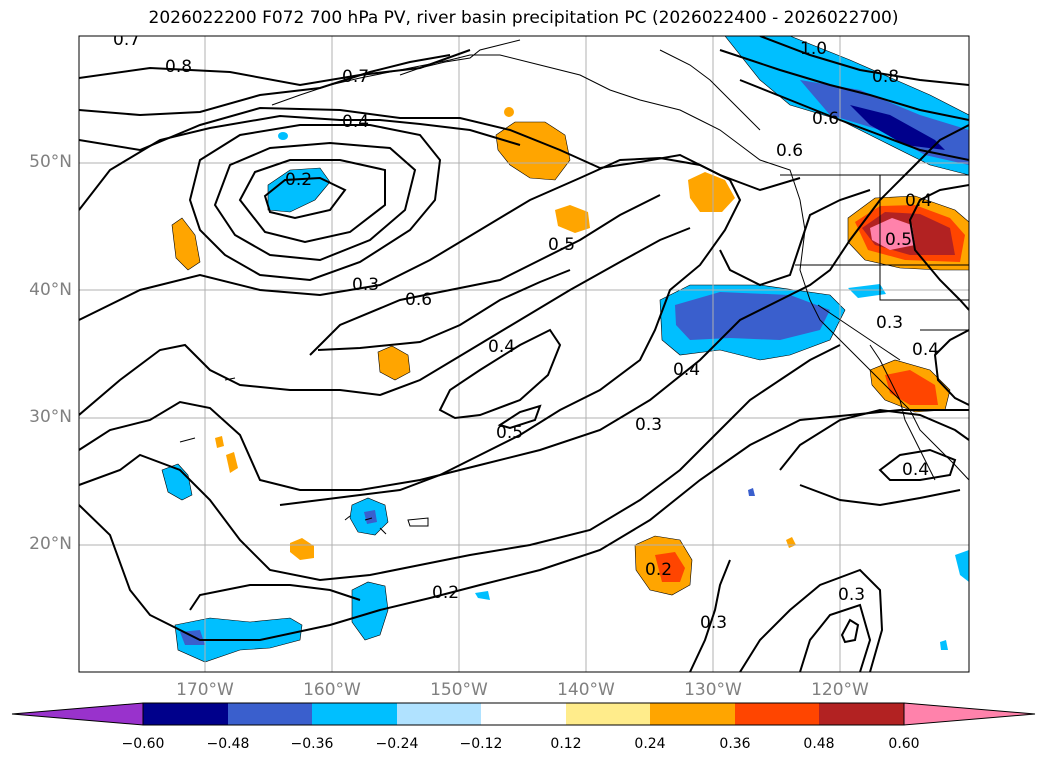 This screenshot has height=765, width=1047. I want to click on colorbar-tick-7: 0.36, so click(735, 744).